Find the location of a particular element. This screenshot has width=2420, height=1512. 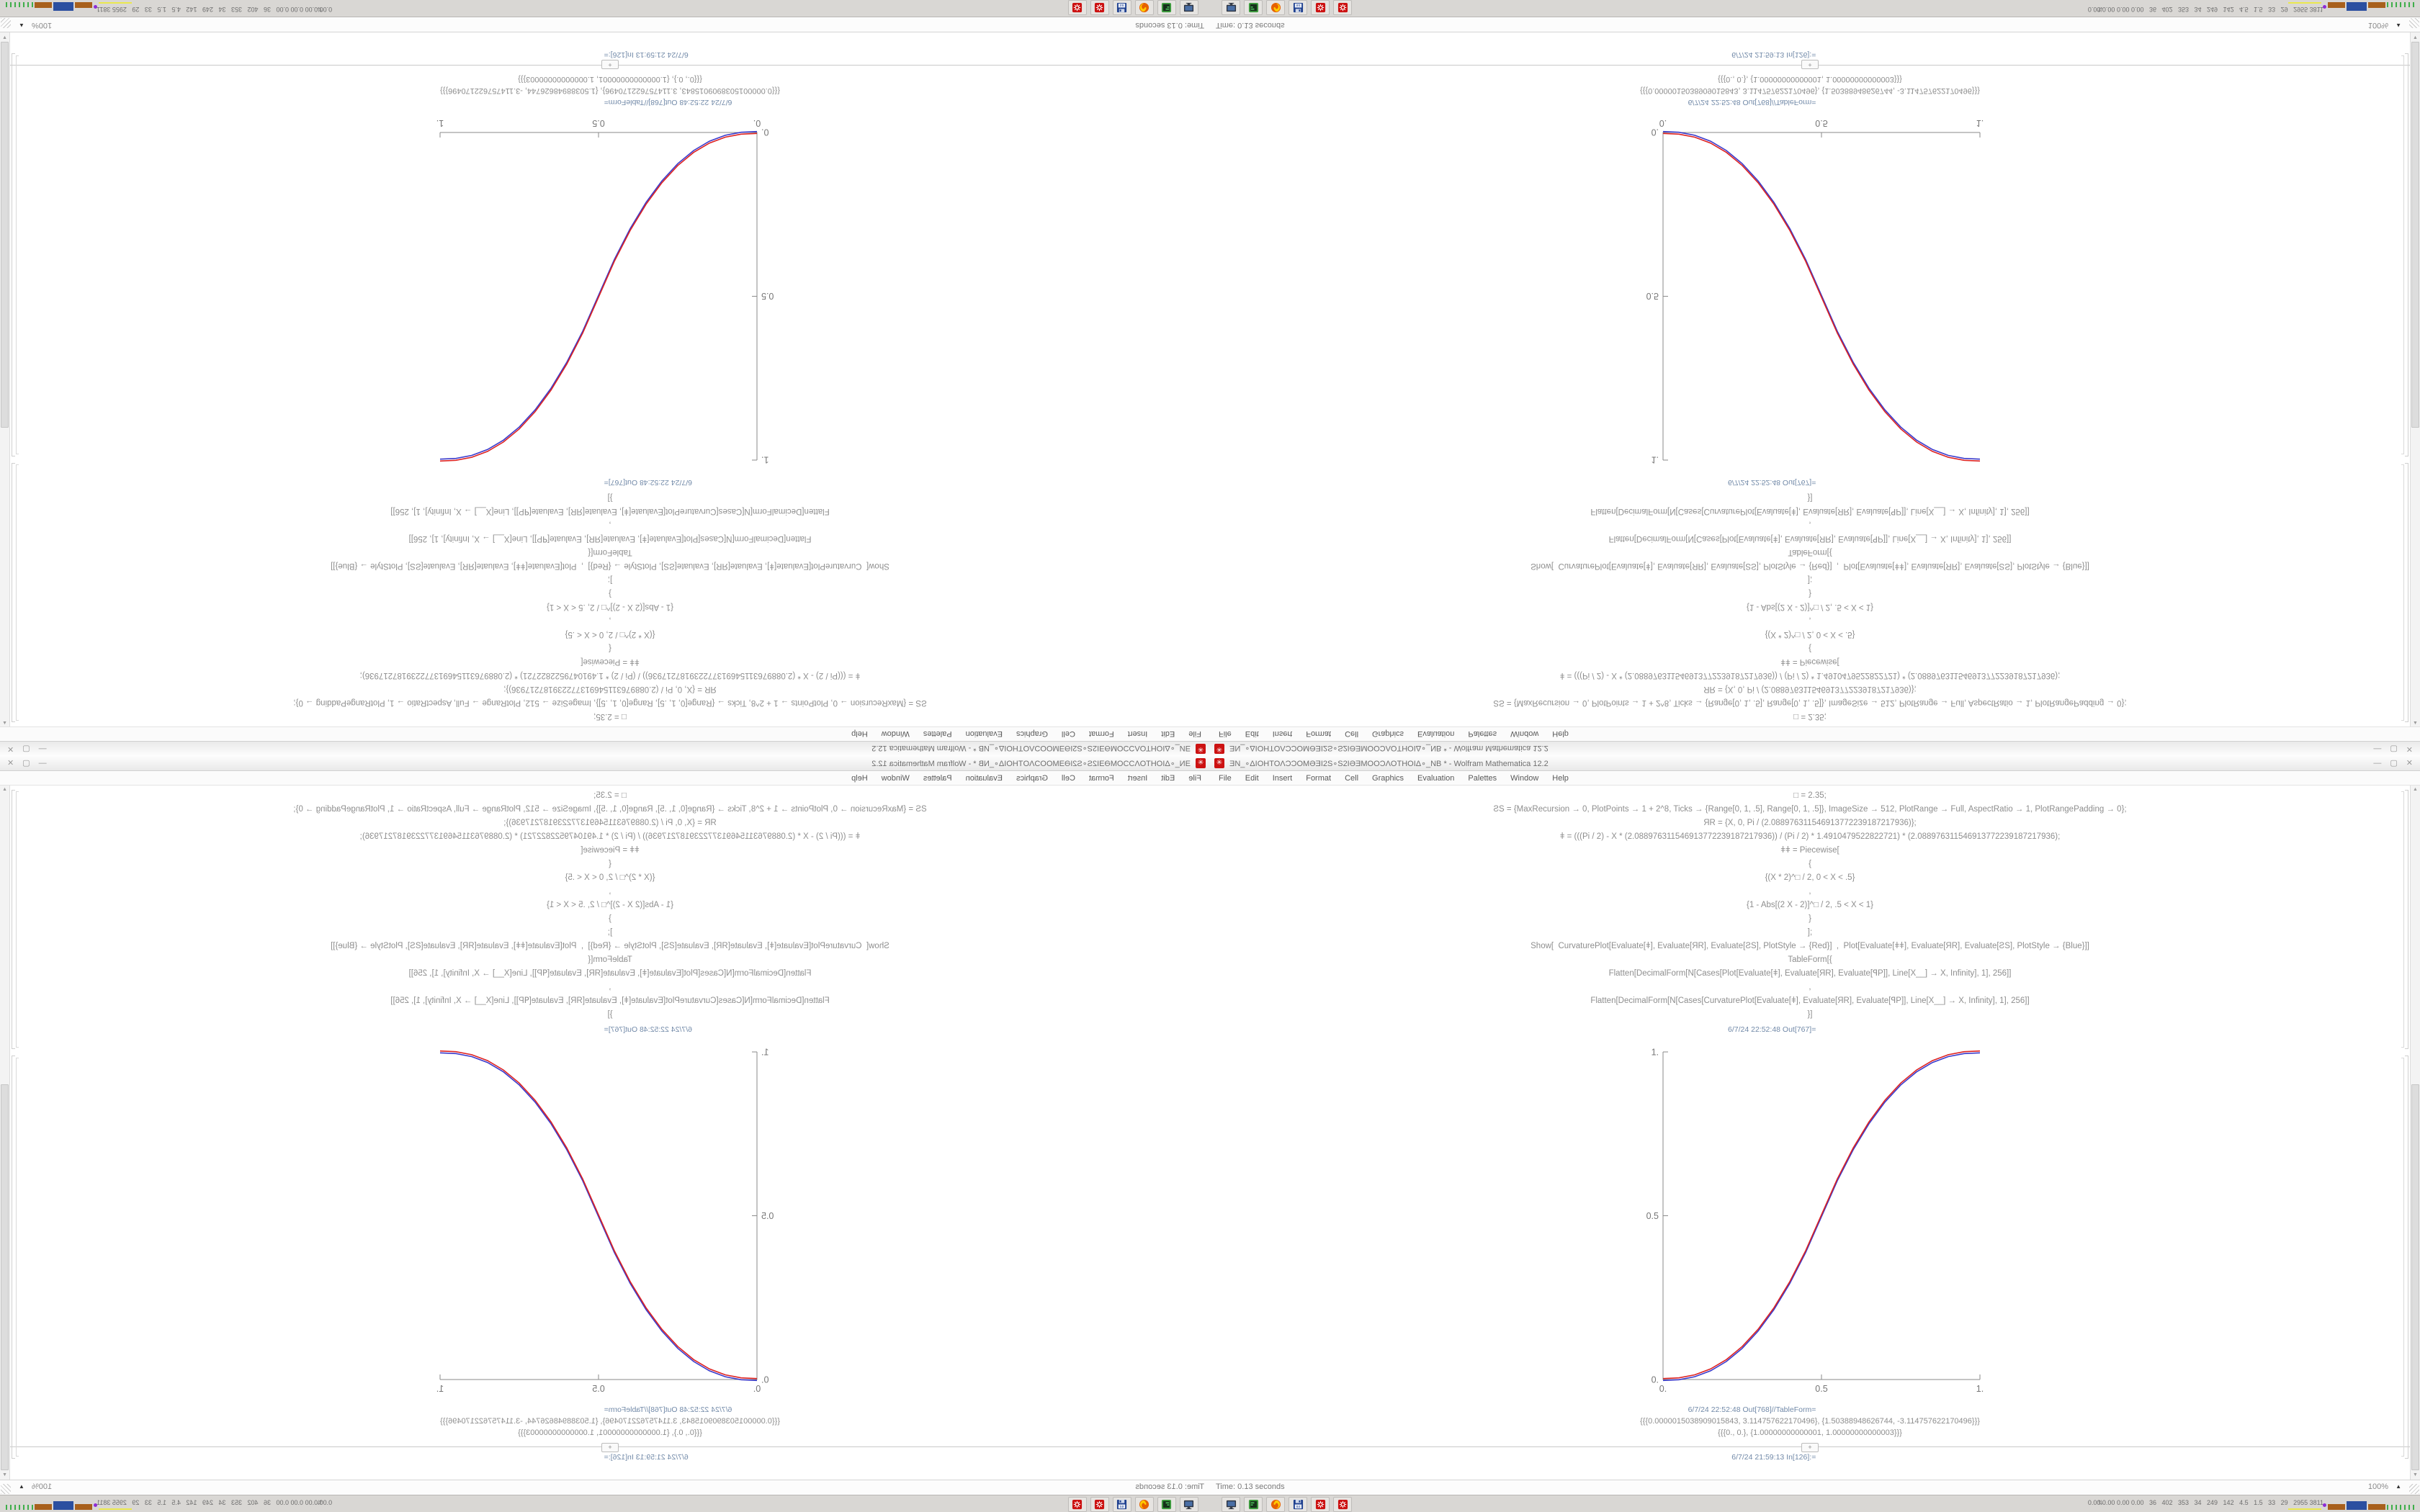

maximize-button: ▢ is located at coordinates (26, 749).